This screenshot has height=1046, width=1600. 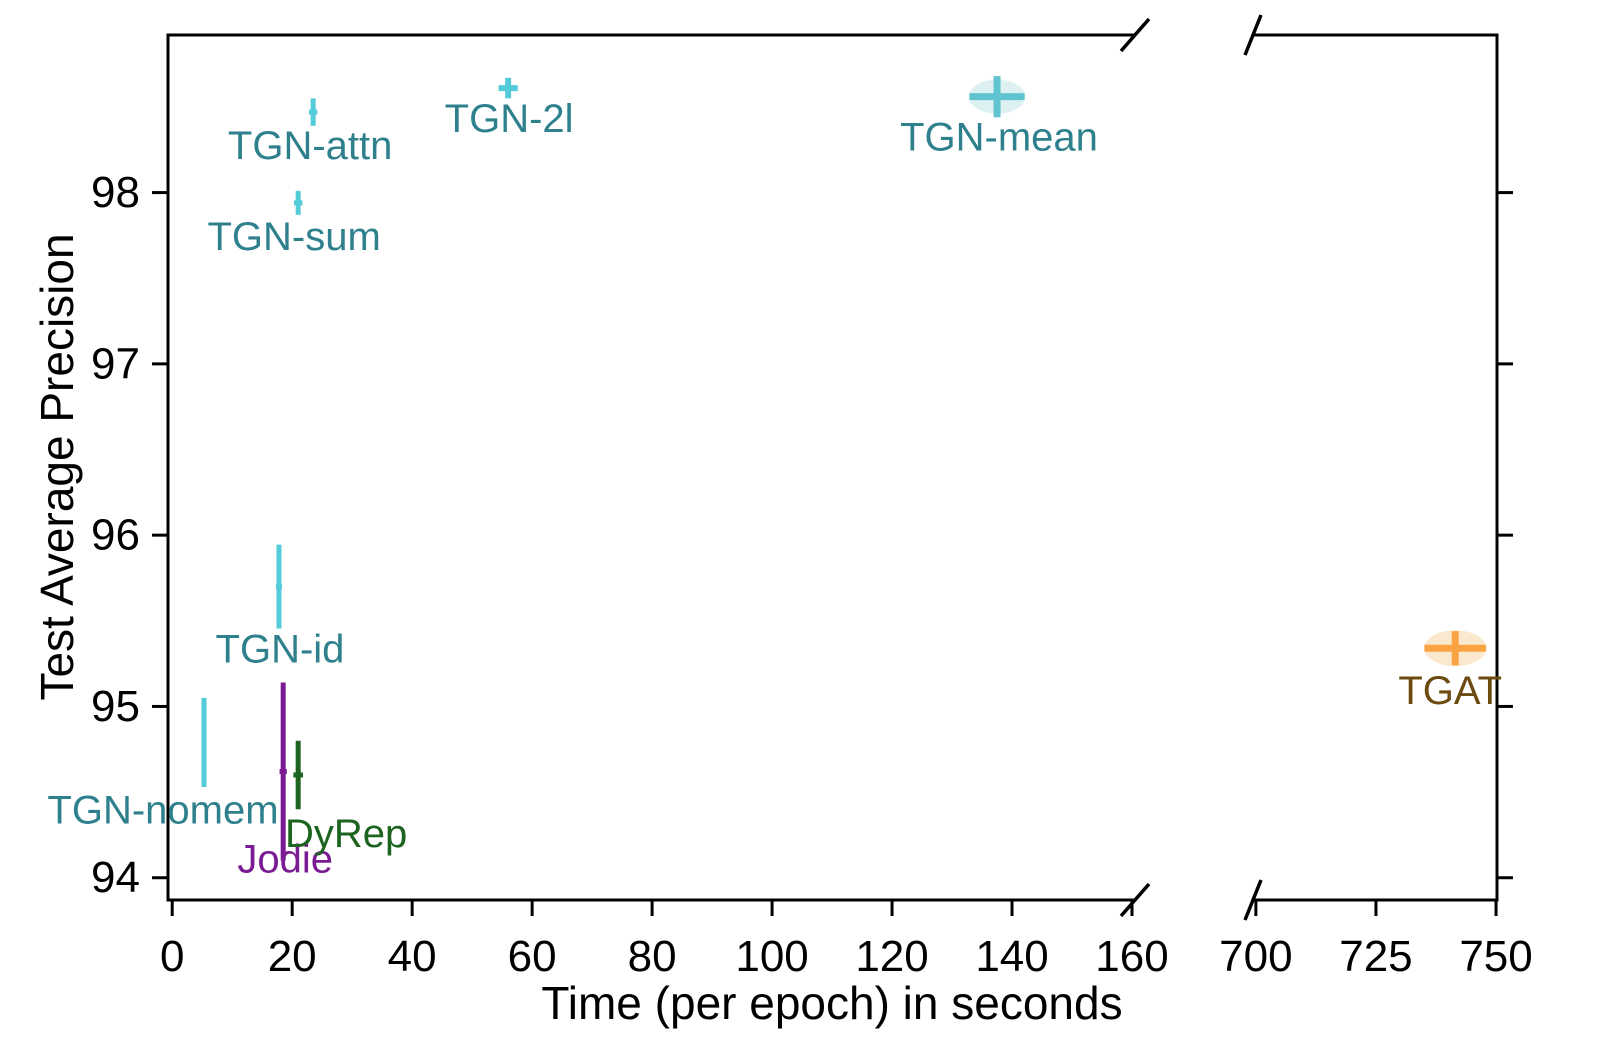 I want to click on x-tick-label: 20, so click(x=292, y=956).